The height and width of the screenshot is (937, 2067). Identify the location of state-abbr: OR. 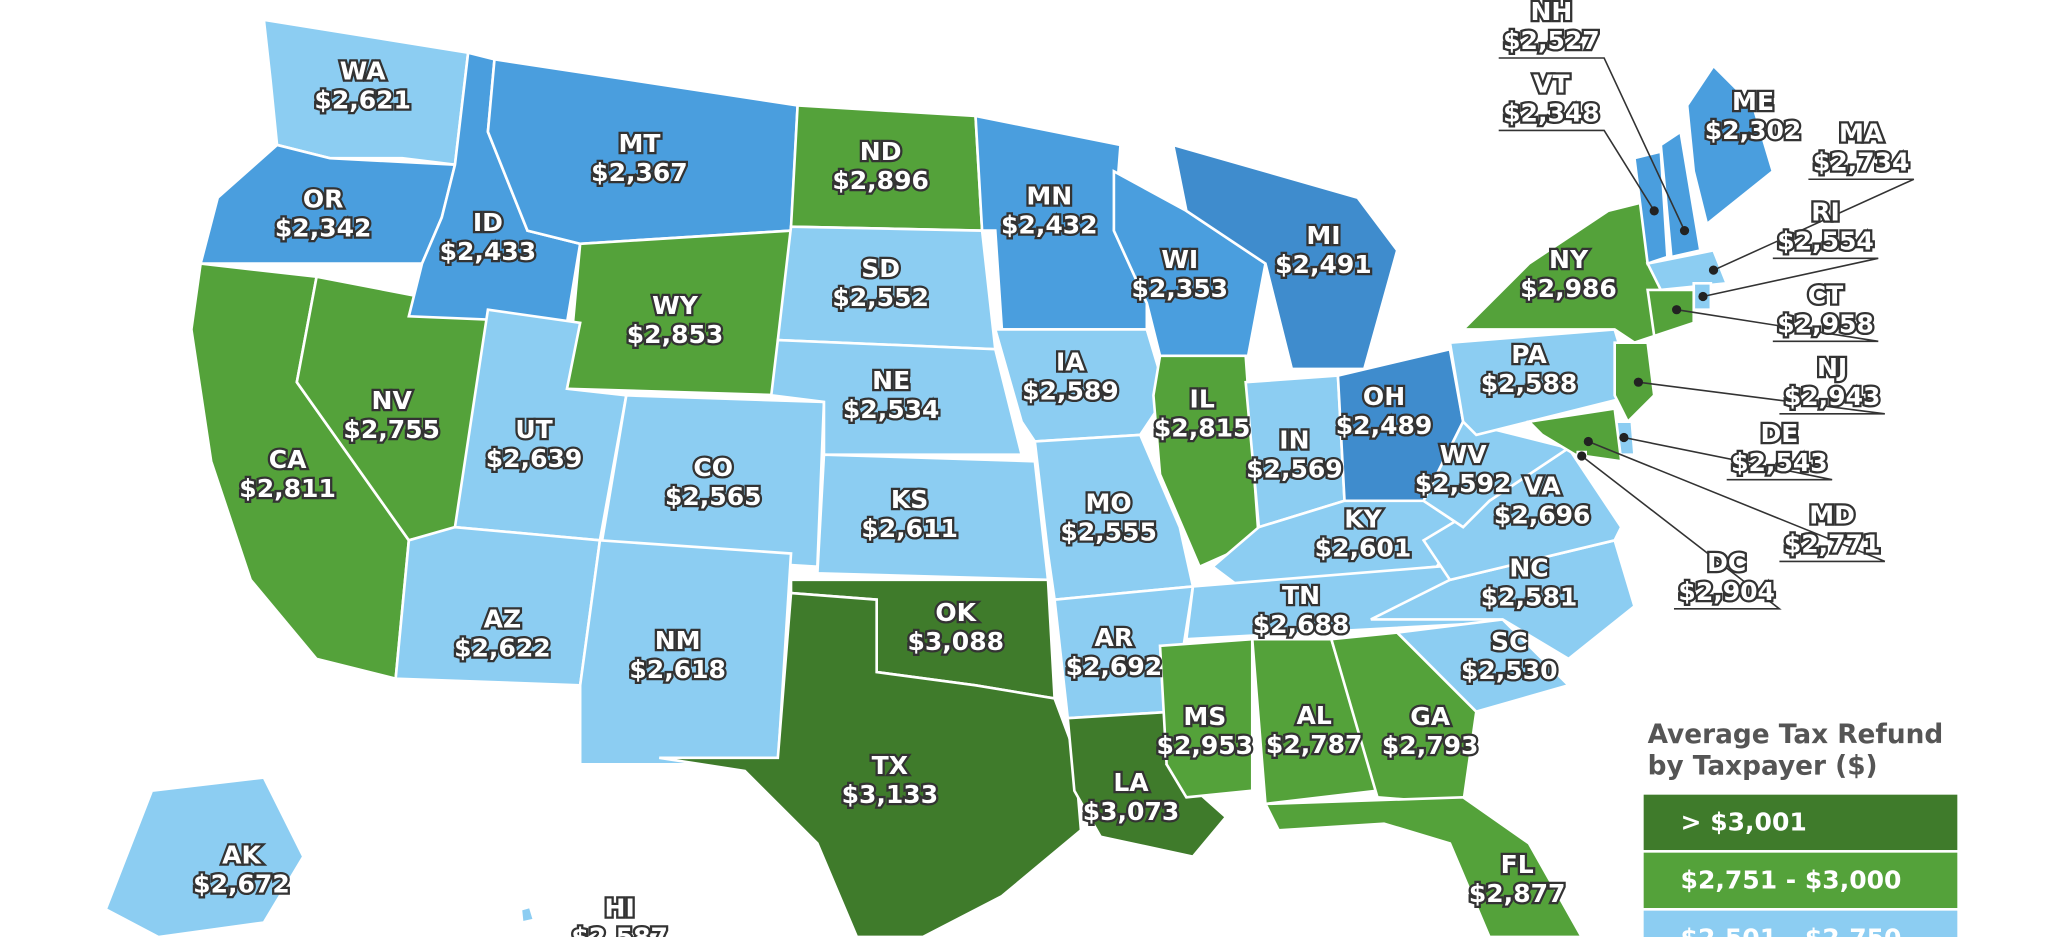
(323, 198).